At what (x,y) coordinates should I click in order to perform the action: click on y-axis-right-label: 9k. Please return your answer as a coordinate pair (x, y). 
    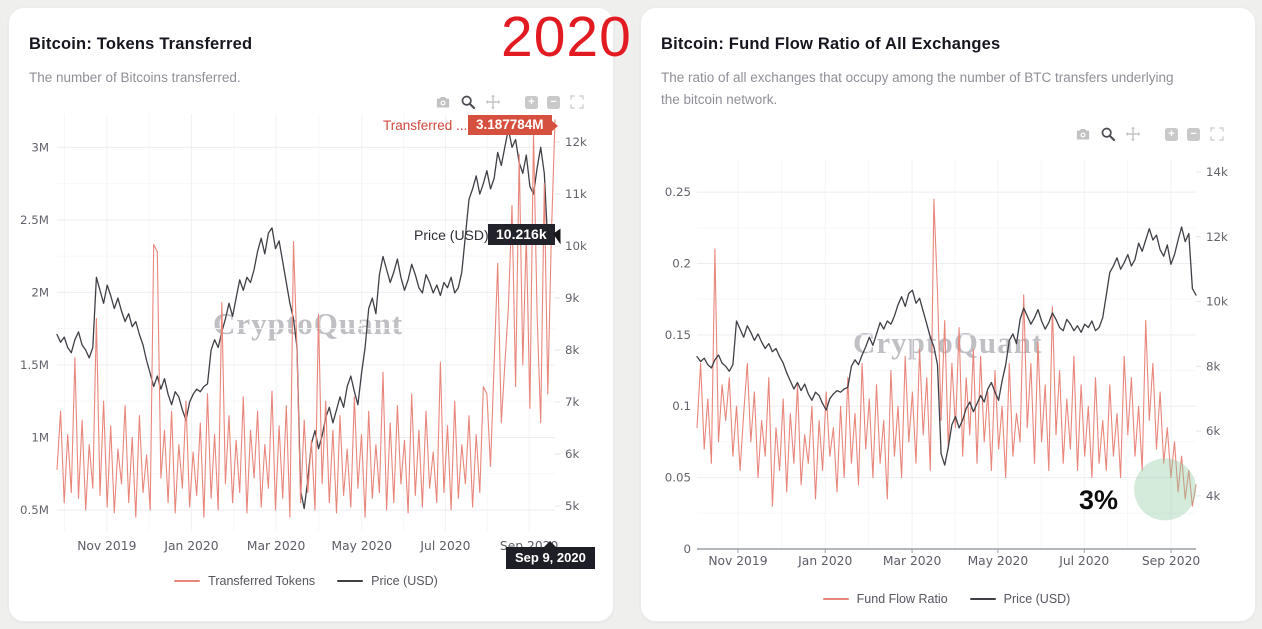
    Looking at the image, I should click on (572, 298).